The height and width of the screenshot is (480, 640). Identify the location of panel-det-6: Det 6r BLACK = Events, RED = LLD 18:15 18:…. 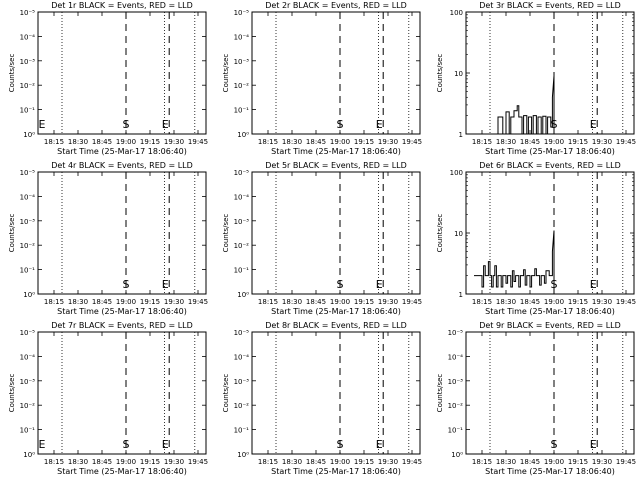
(536, 238).